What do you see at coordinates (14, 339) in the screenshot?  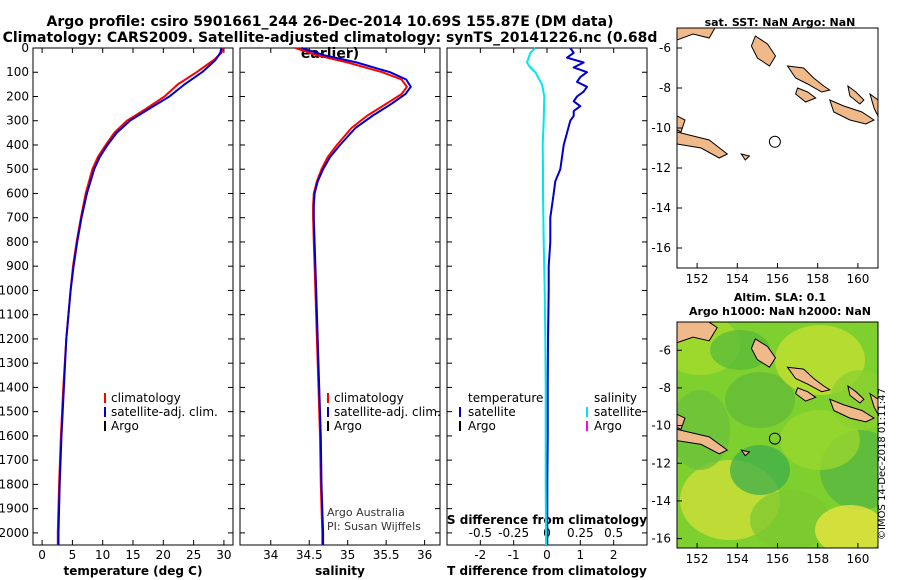 I see `depth-tick-label: 1200` at bounding box center [14, 339].